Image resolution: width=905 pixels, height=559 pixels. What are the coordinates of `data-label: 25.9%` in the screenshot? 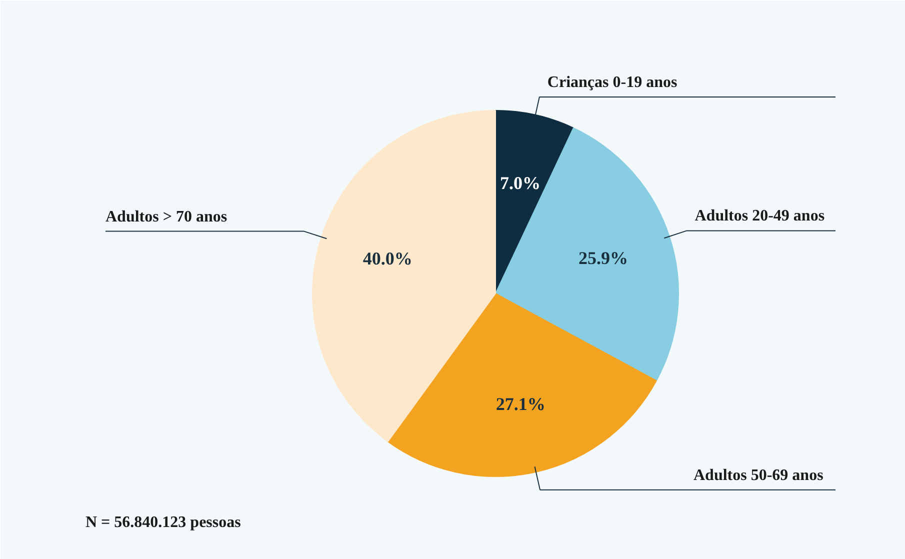 It's located at (603, 258).